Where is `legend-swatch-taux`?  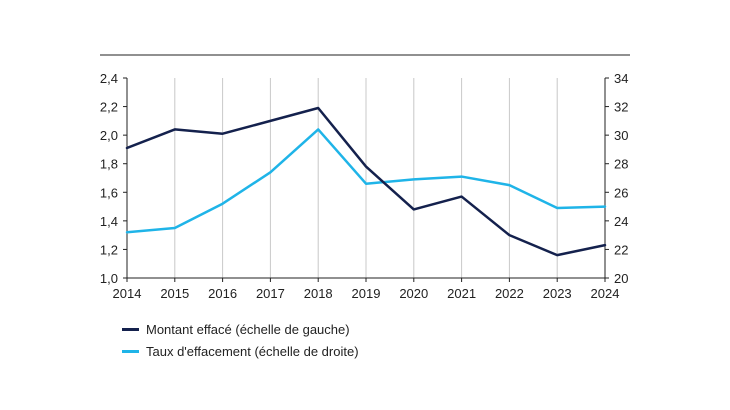
legend-swatch-taux is located at coordinates (130, 351).